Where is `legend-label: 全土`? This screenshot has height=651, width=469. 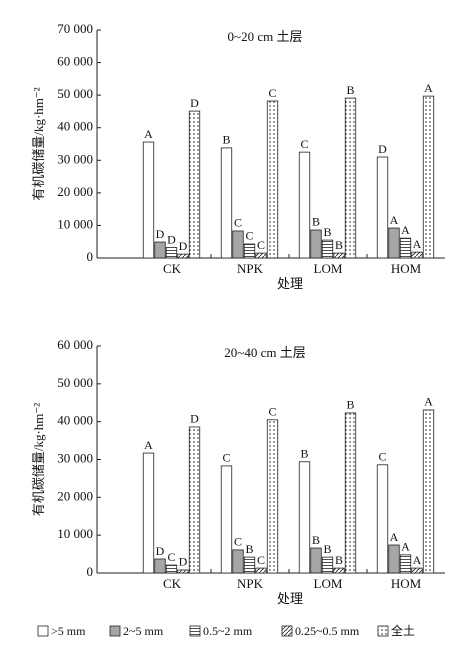
legend-label: 全土 is located at coordinates (403, 630).